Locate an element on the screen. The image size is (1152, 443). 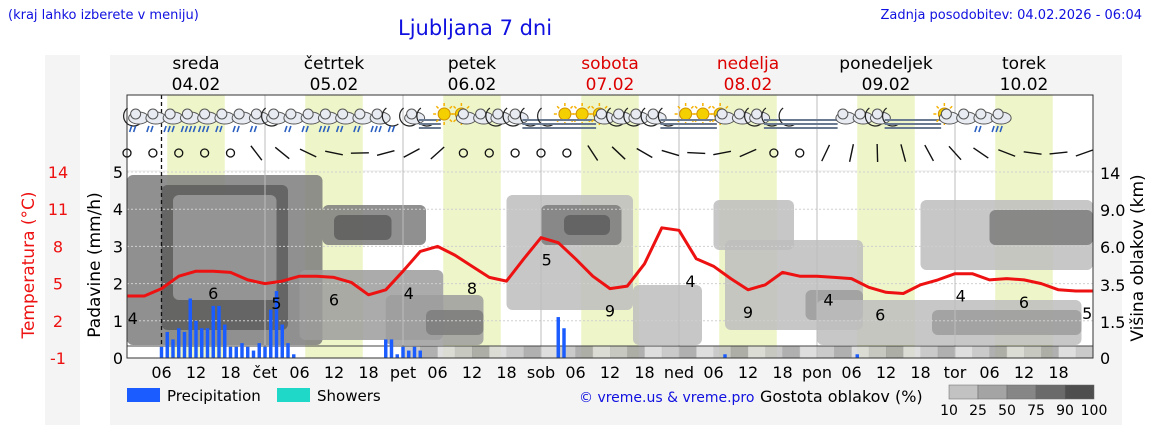
temperature-line is located at coordinates (610, 262).